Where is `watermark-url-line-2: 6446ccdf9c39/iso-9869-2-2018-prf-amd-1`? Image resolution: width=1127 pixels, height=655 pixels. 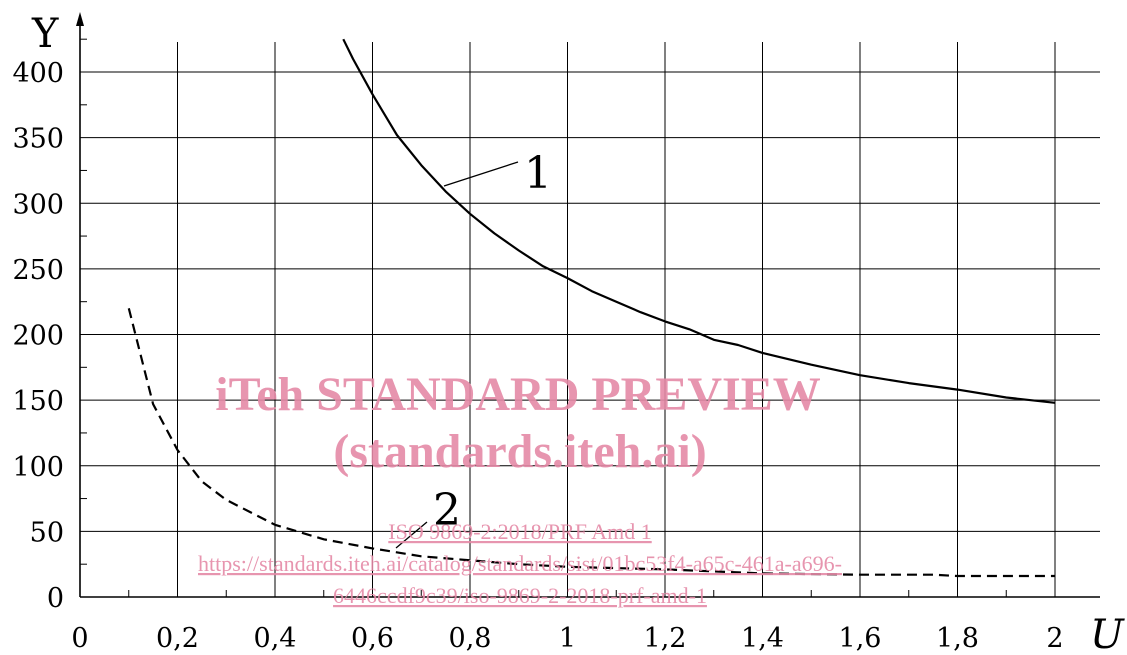
watermark-url-line-2: 6446ccdf9c39/iso-9869-2-2018-prf-amd-1 is located at coordinates (520, 595).